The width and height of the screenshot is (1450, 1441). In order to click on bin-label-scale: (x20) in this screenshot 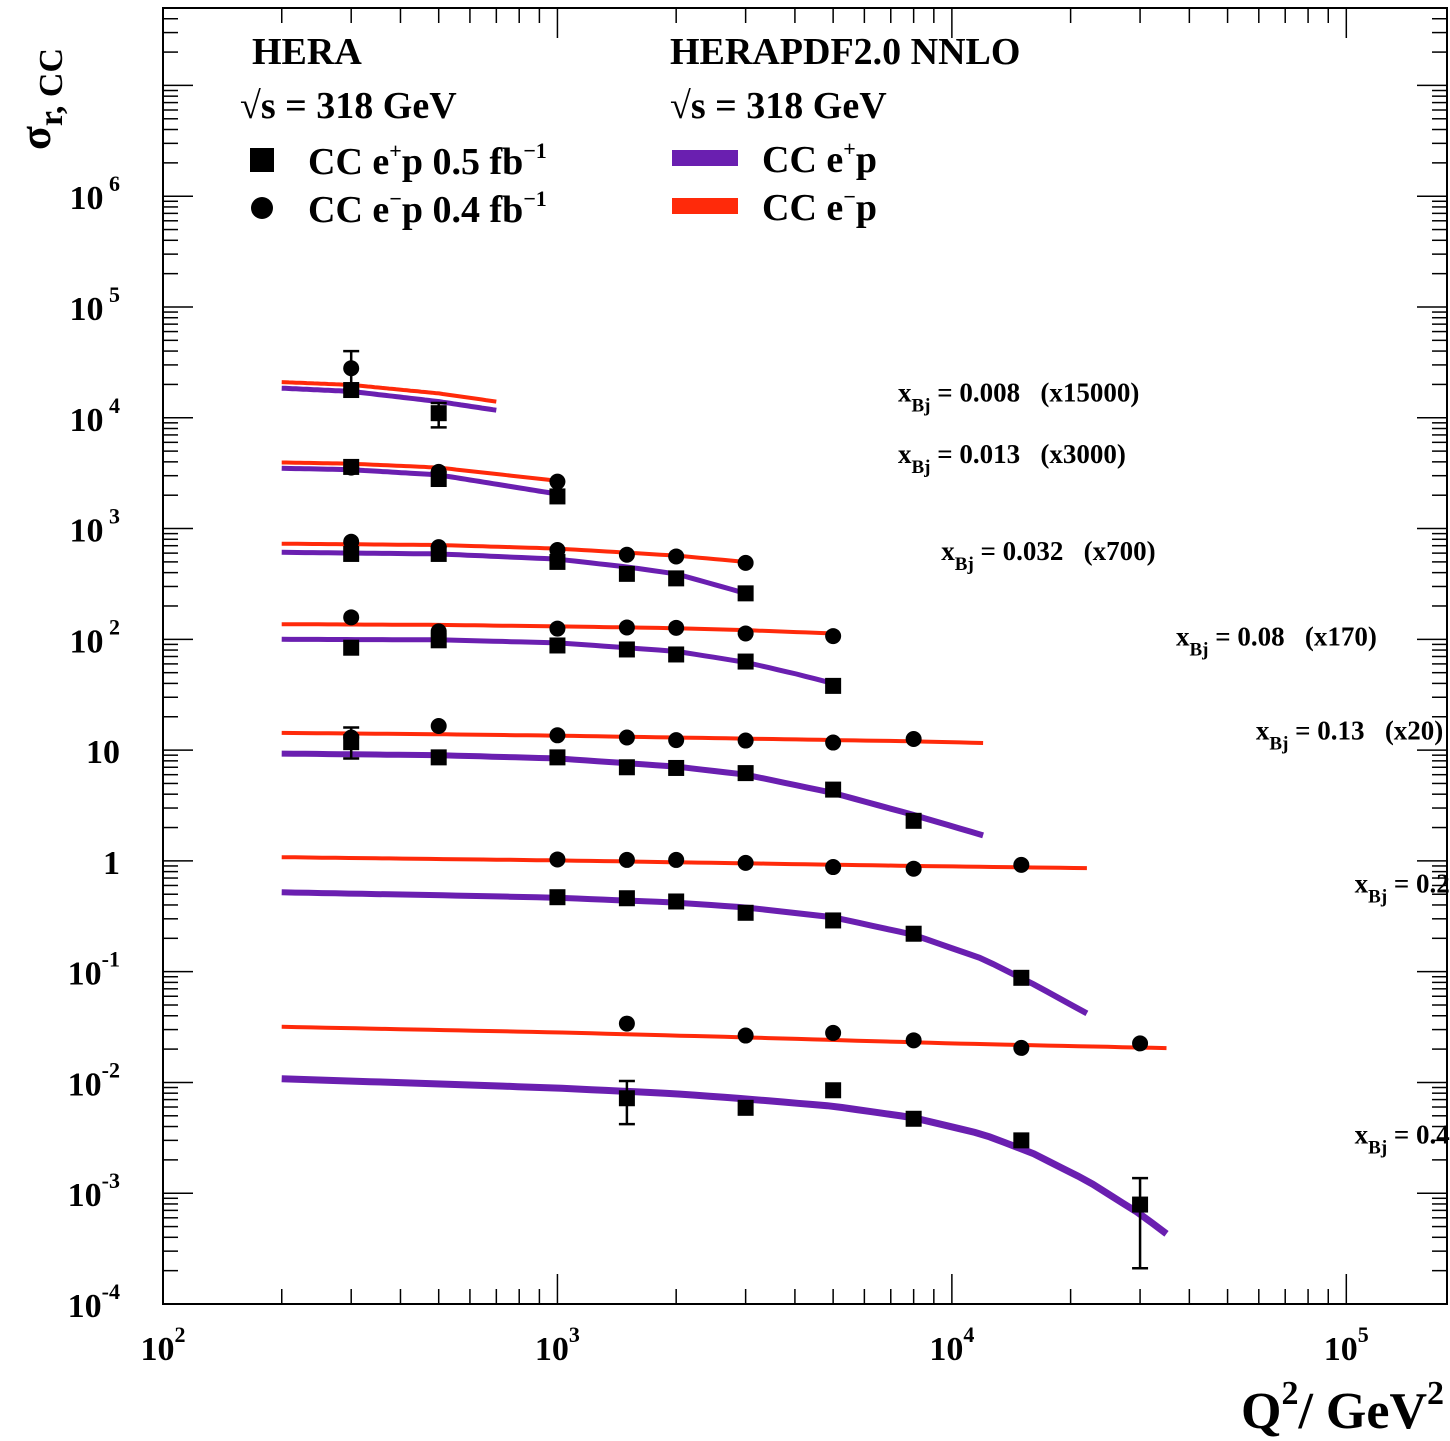, I will do `click(1404, 730)`.